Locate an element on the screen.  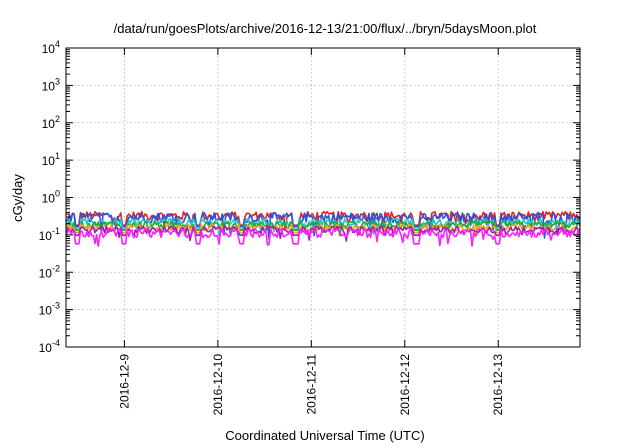
y-tick-label: 10⁻³ is located at coordinates (49, 309).